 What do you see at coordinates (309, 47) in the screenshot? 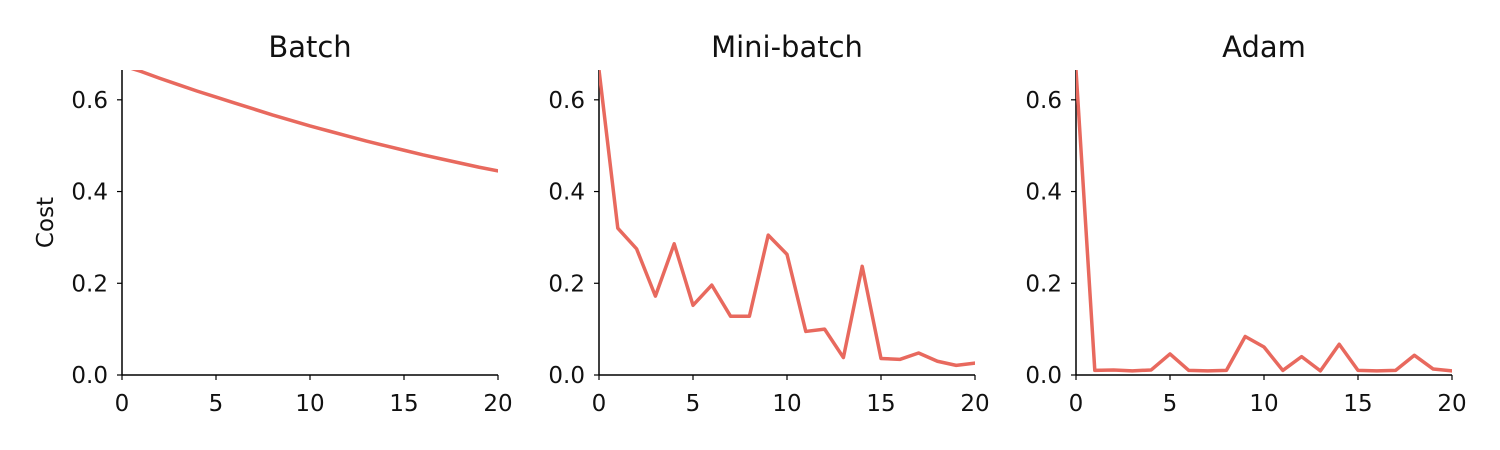
I see `panel-title: Batch` at bounding box center [309, 47].